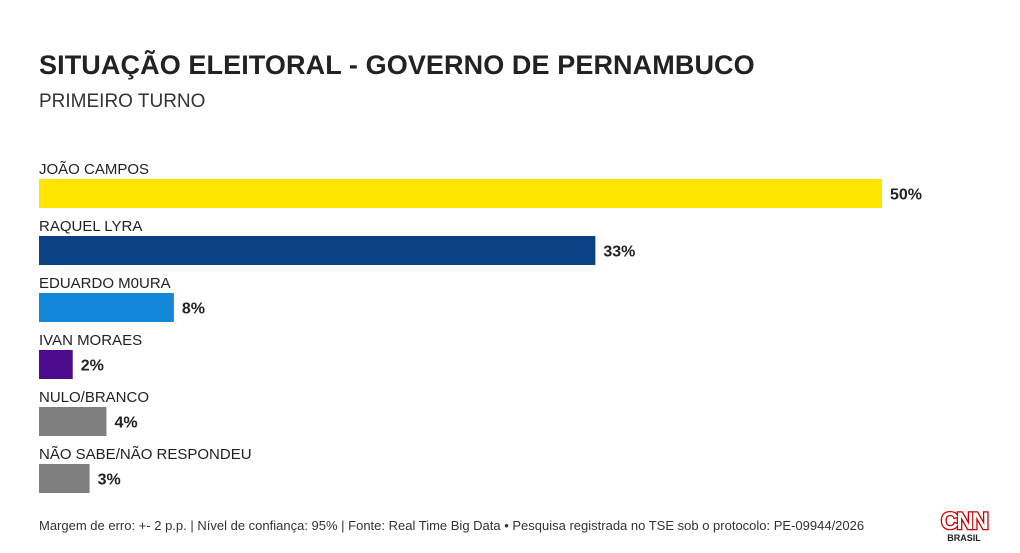 This screenshot has height=553, width=1020. What do you see at coordinates (964, 538) in the screenshot?
I see `logo-subtext: BRASIL` at bounding box center [964, 538].